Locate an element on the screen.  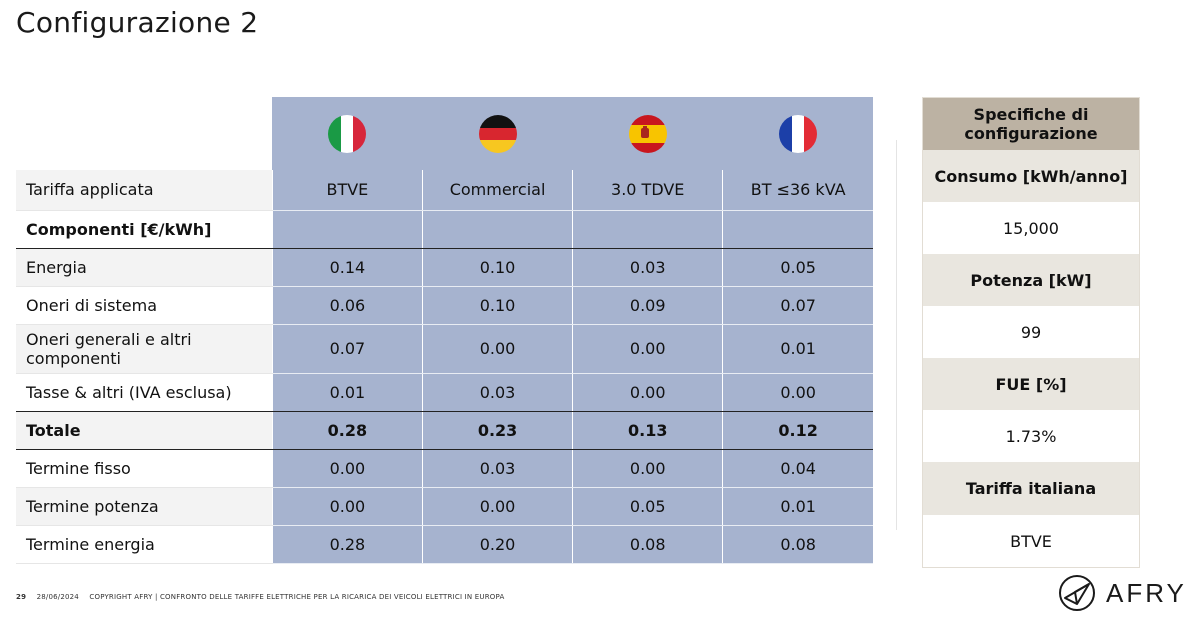
specs-title: Specifiche di configurazione is located at coordinates (1031, 124).